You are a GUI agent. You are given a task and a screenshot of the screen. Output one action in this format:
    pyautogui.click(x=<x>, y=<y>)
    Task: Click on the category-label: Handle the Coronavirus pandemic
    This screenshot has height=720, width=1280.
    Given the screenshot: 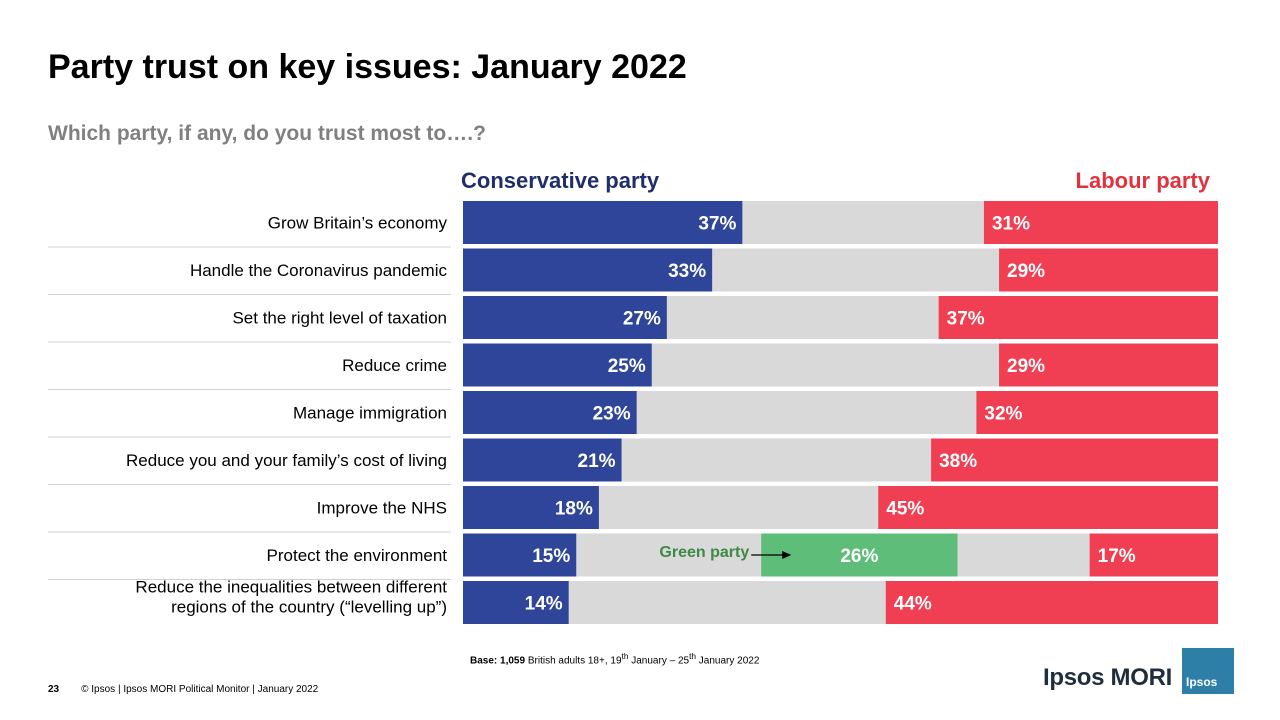 What is the action you would take?
    pyautogui.click(x=319, y=270)
    